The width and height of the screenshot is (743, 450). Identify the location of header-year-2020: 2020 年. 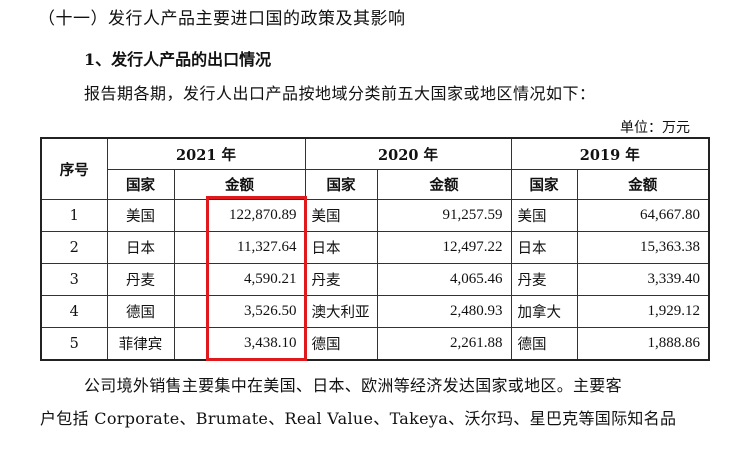
(408, 153).